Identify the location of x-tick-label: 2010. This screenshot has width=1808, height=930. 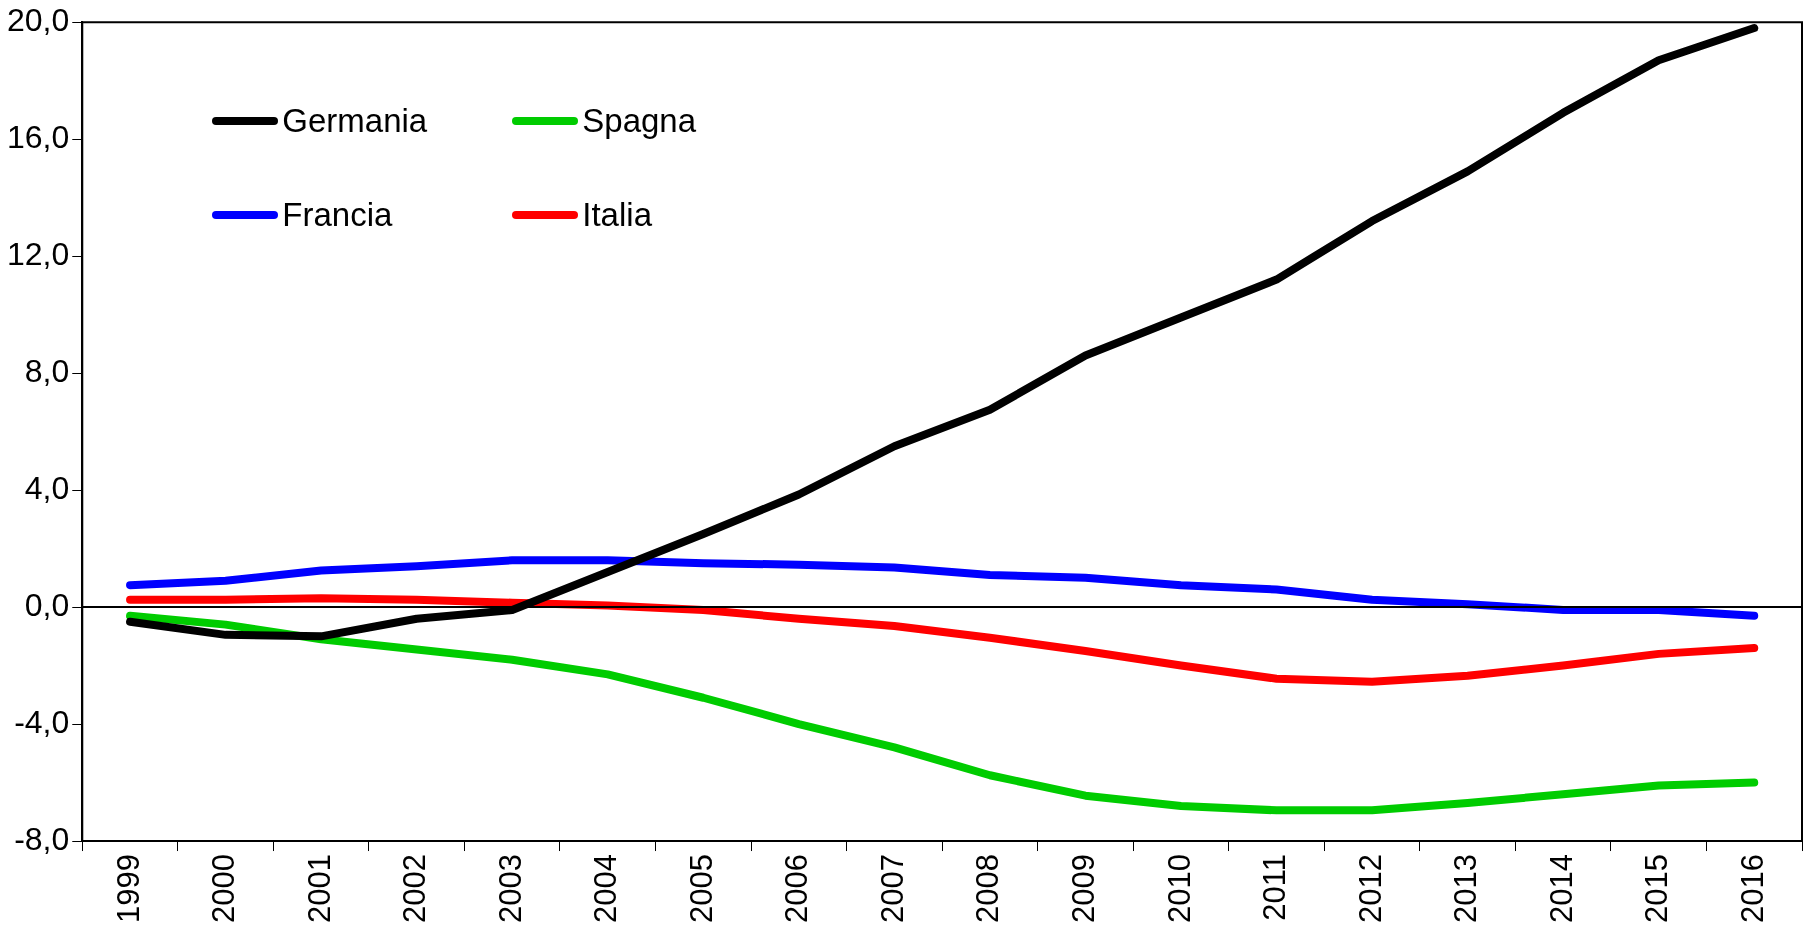
(1179, 889).